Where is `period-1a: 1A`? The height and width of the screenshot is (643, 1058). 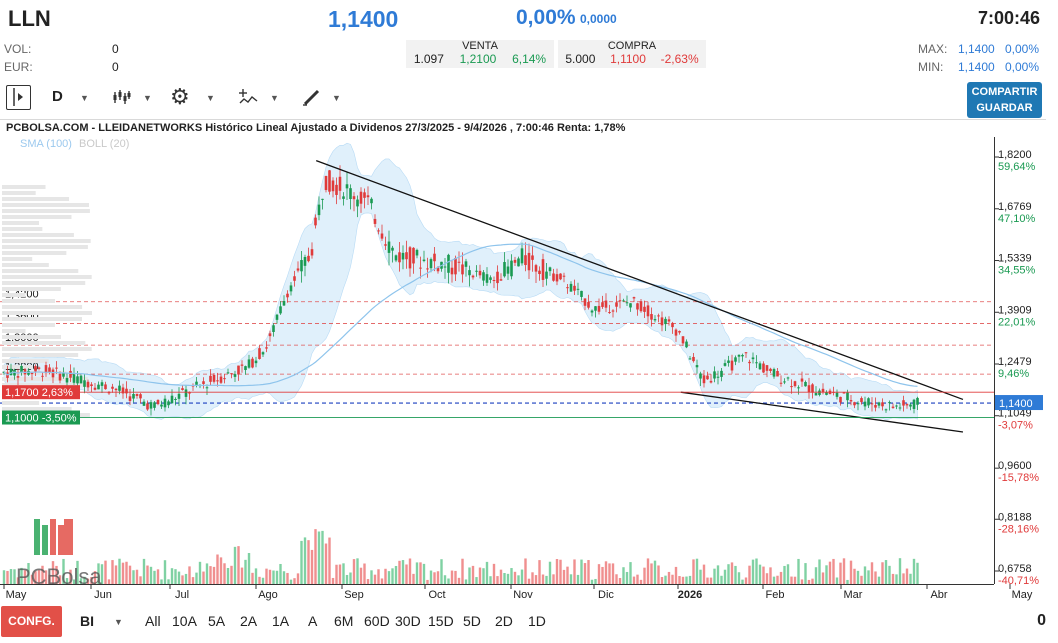
period-1a: 1A is located at coordinates (281, 621).